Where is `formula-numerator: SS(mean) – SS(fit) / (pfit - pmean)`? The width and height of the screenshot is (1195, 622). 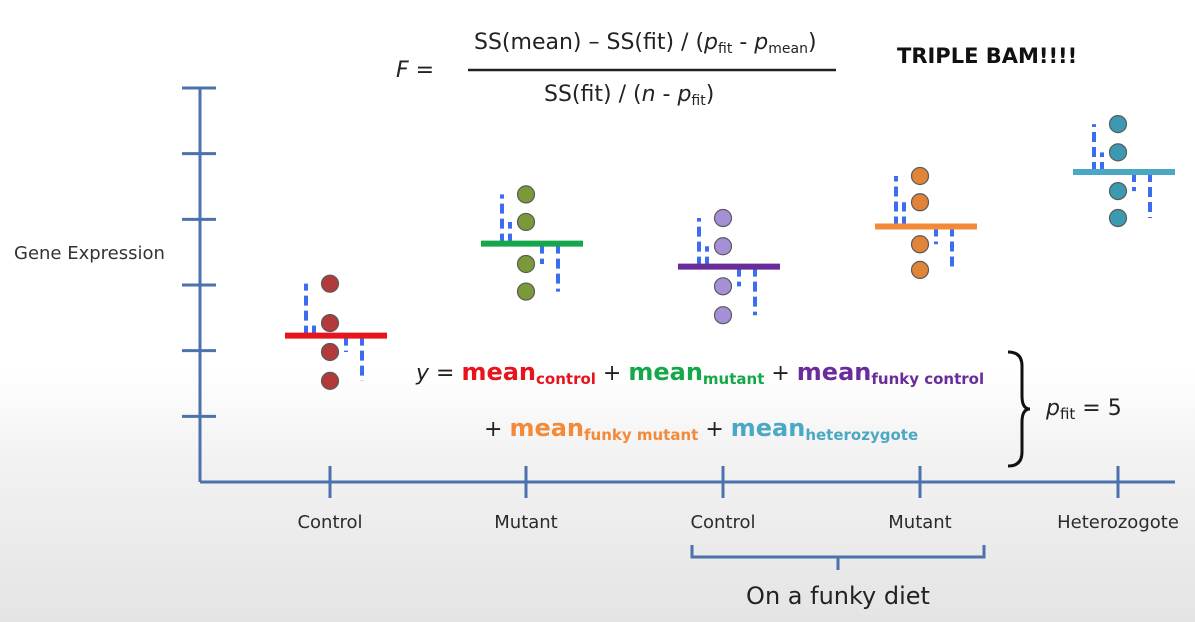 formula-numerator: SS(mean) – SS(fit) / (pfit - pmean) is located at coordinates (645, 43).